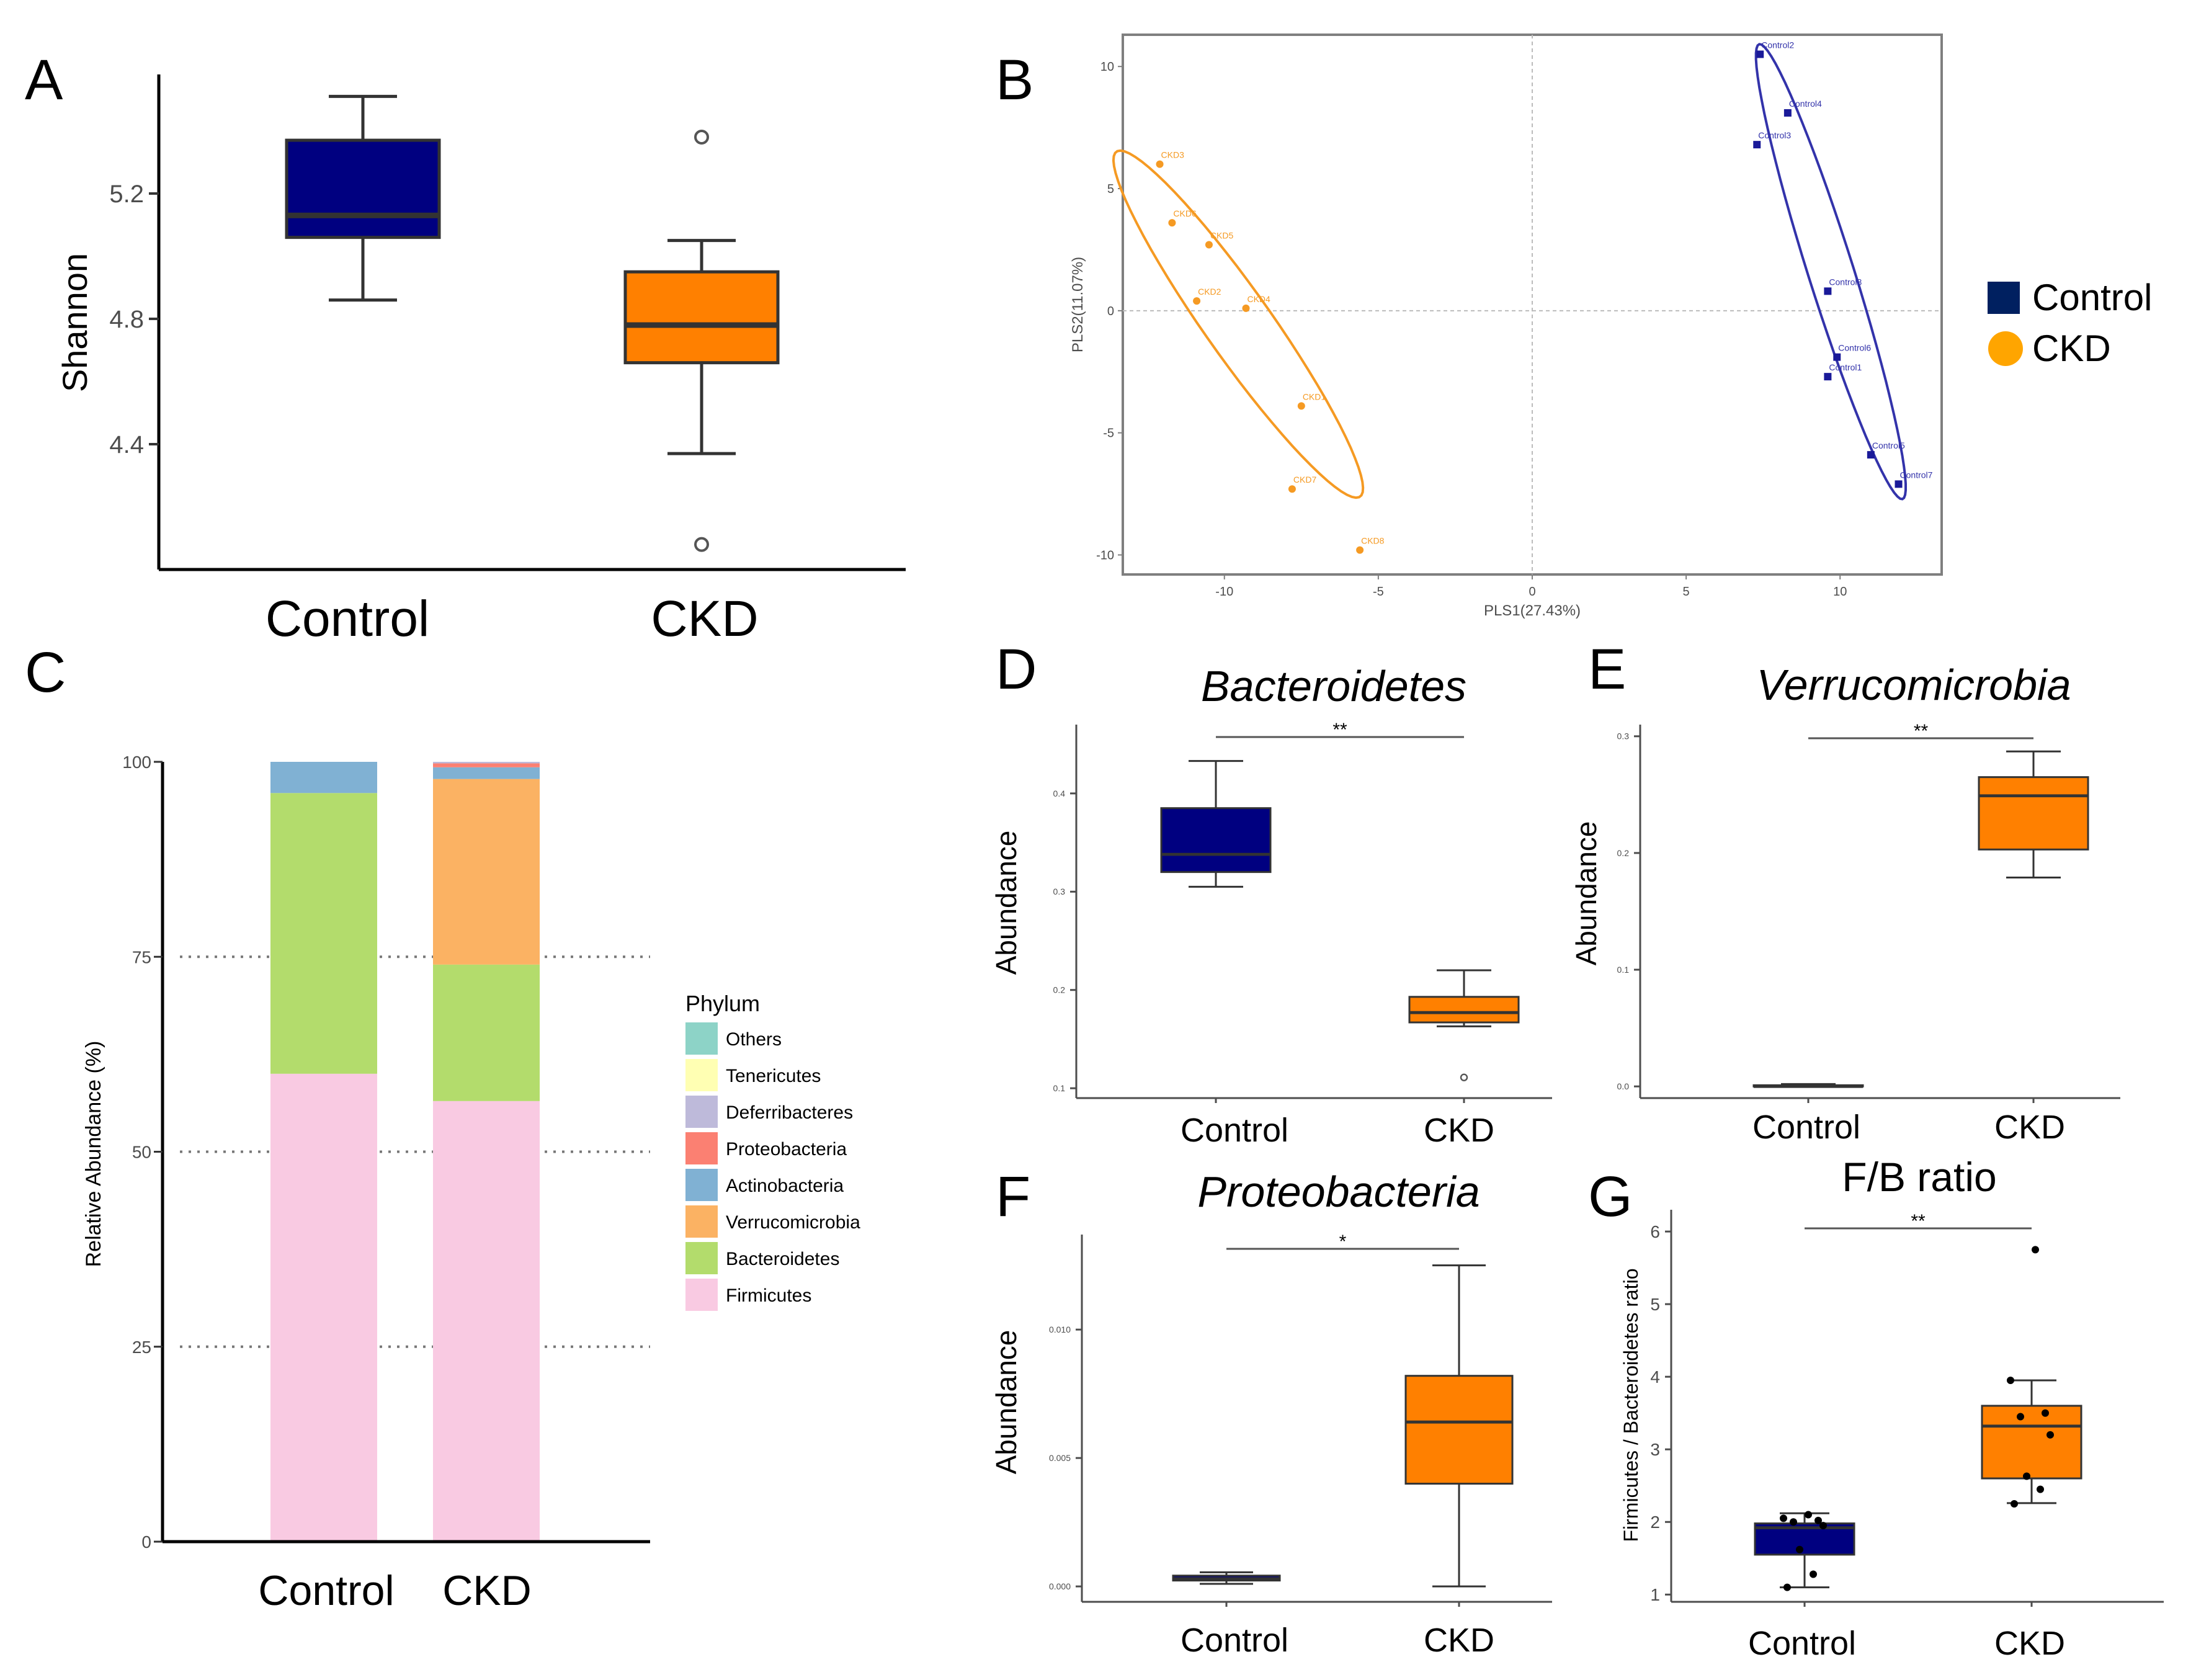 Image resolution: width=2196 pixels, height=1680 pixels. I want to click on panel-d-y-tick-label-3: 0.4, so click(1059, 793).